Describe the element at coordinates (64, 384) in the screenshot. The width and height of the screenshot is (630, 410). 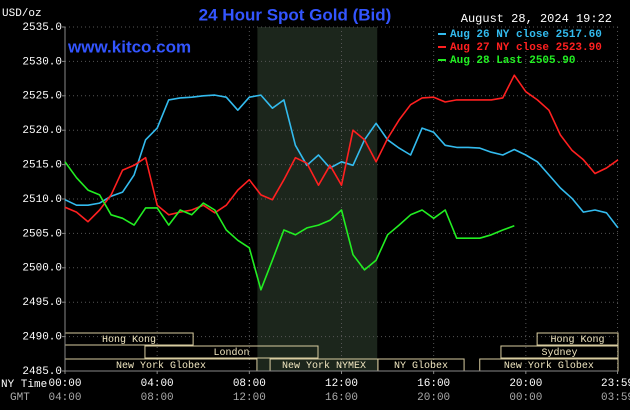
I see `x-tick-label: 00:00` at that location.